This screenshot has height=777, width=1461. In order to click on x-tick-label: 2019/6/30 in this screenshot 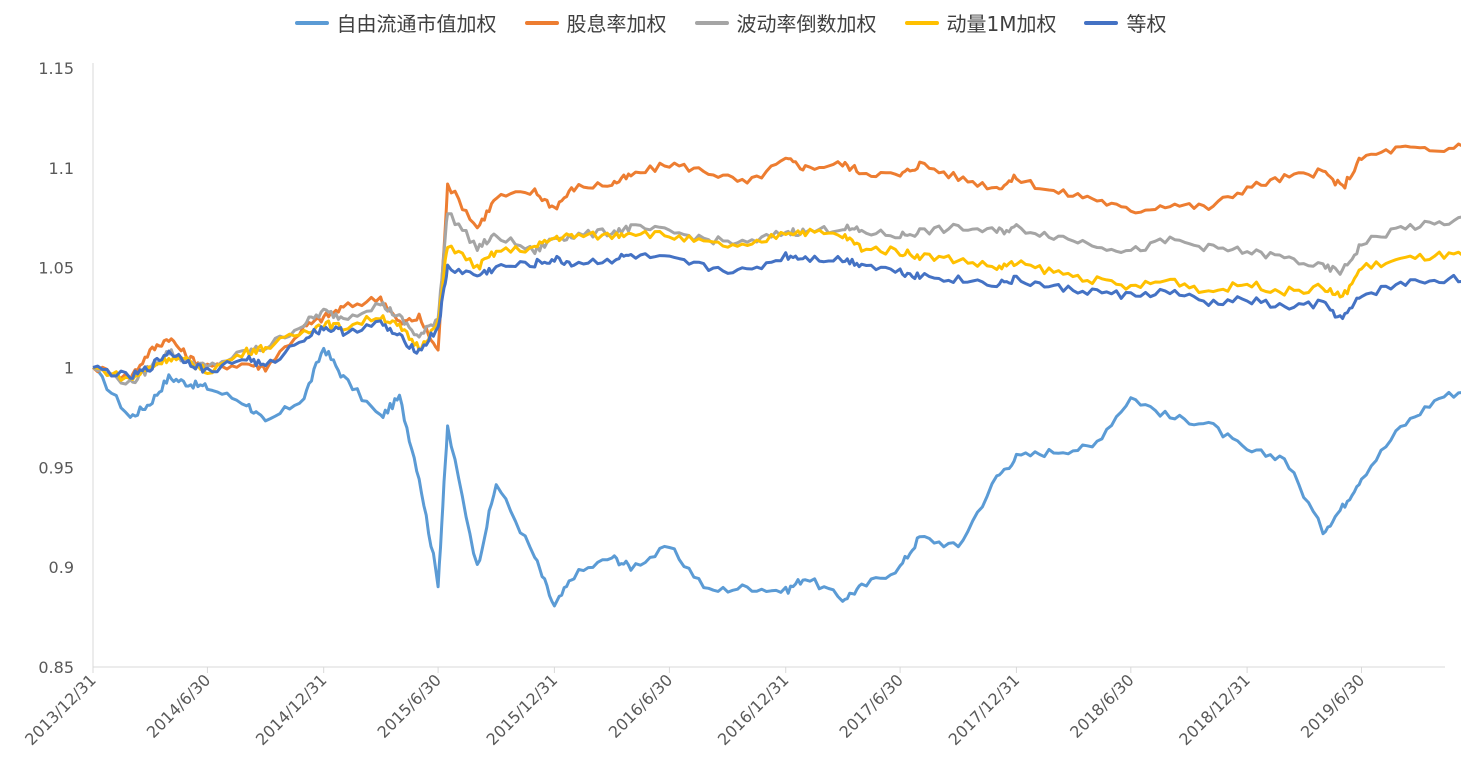, I will do `click(1332, 705)`.